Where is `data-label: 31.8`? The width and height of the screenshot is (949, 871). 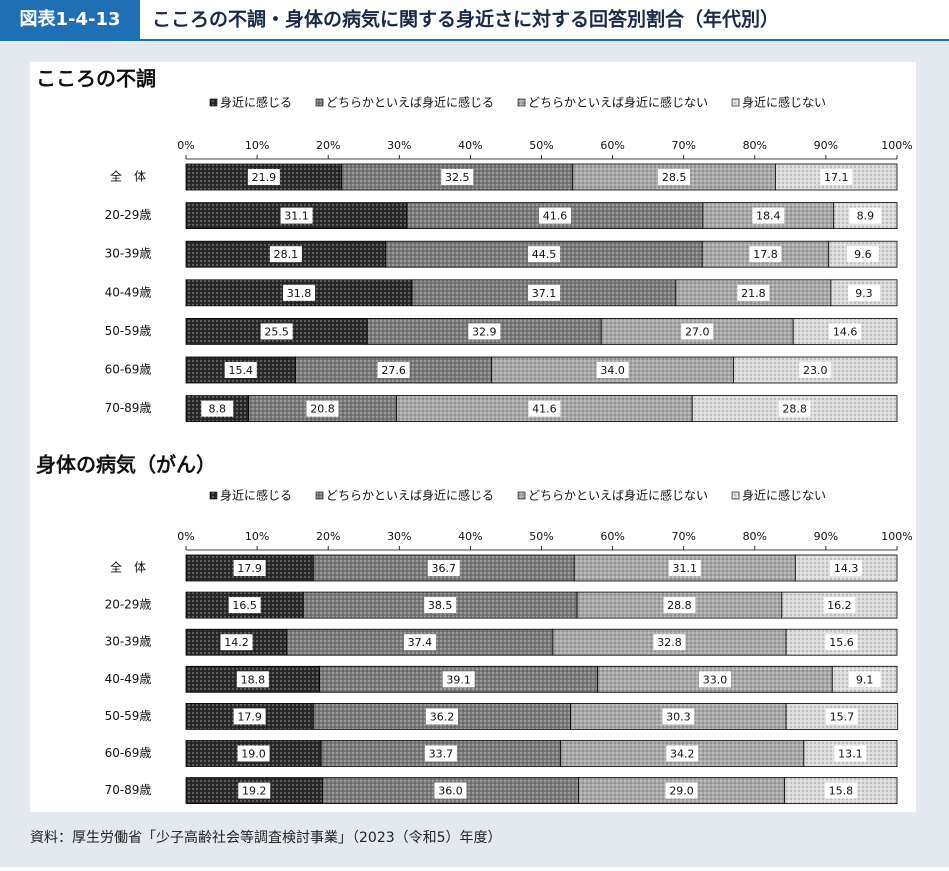
data-label: 31.8 is located at coordinates (299, 293).